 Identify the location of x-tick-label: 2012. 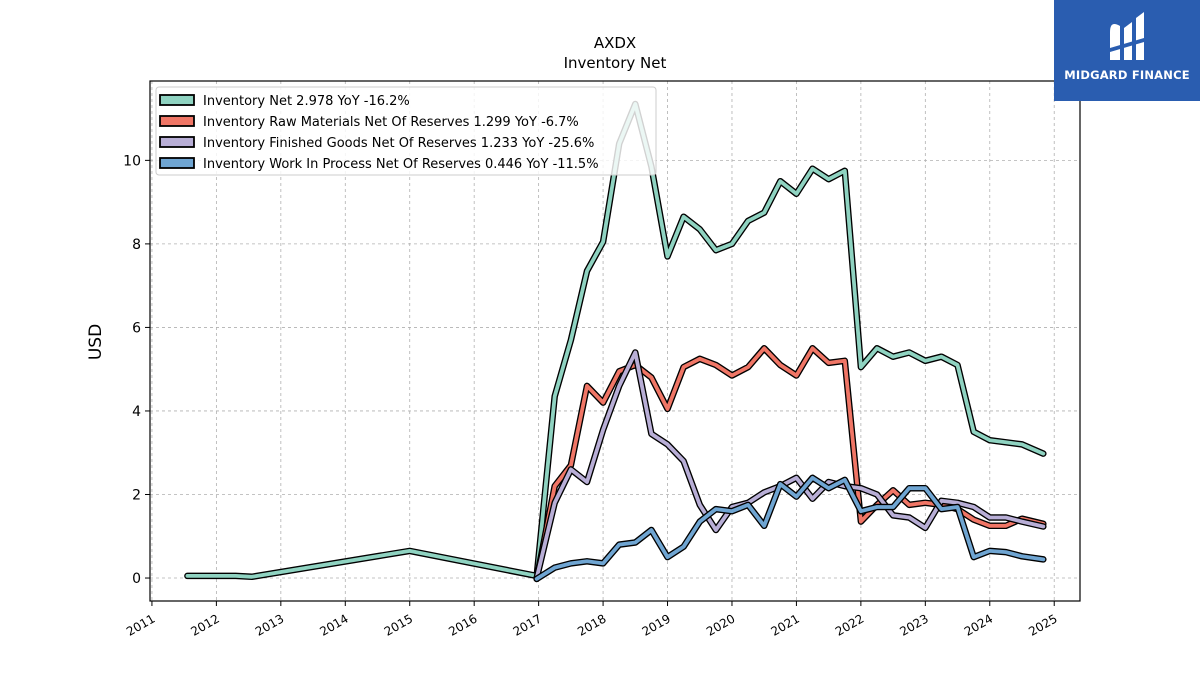
(204, 624).